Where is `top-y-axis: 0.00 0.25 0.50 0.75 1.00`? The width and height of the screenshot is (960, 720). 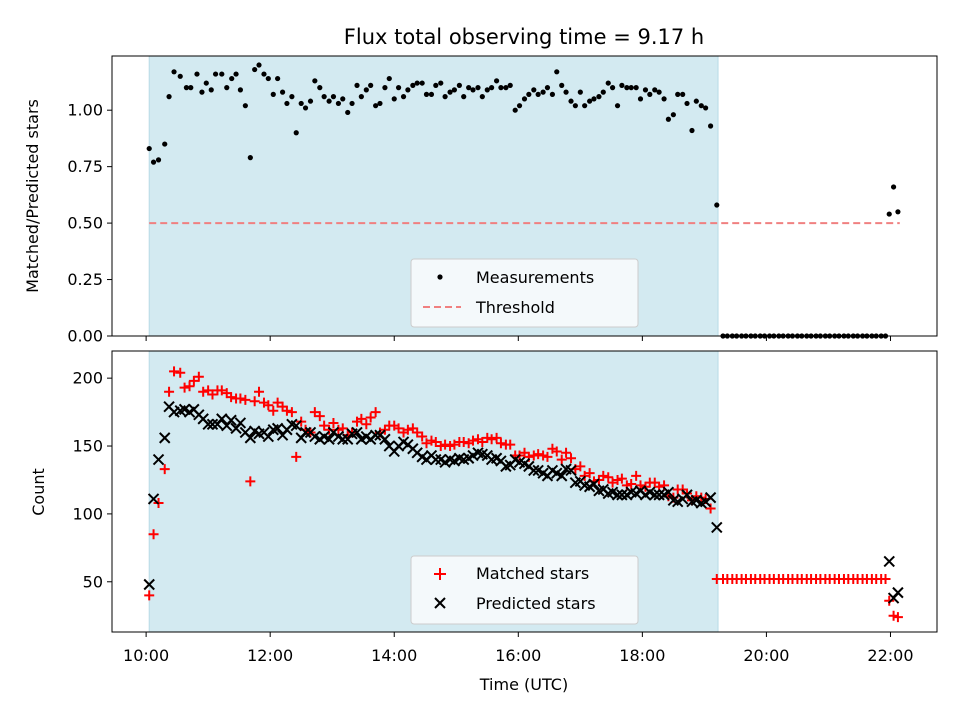 top-y-axis: 0.00 0.25 0.50 0.75 1.00 is located at coordinates (89, 223).